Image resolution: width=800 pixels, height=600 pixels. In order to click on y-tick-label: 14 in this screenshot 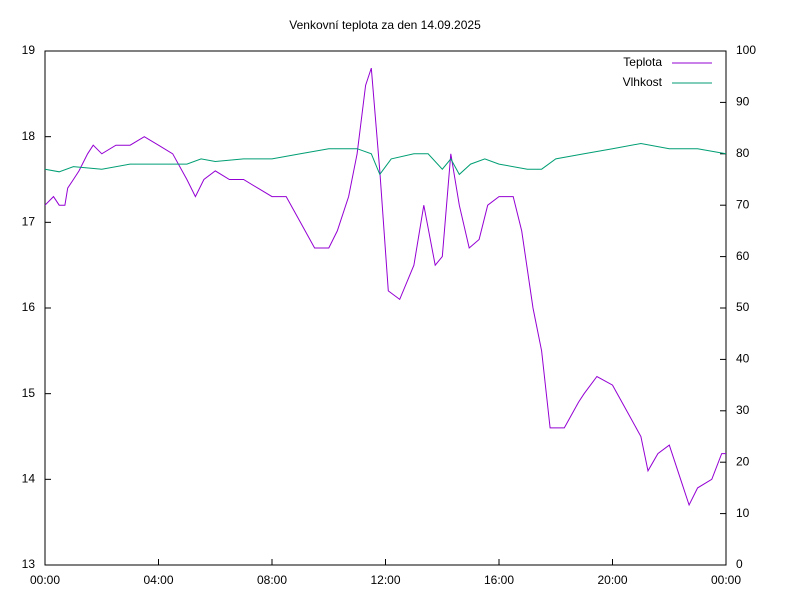, I will do `click(29, 479)`.